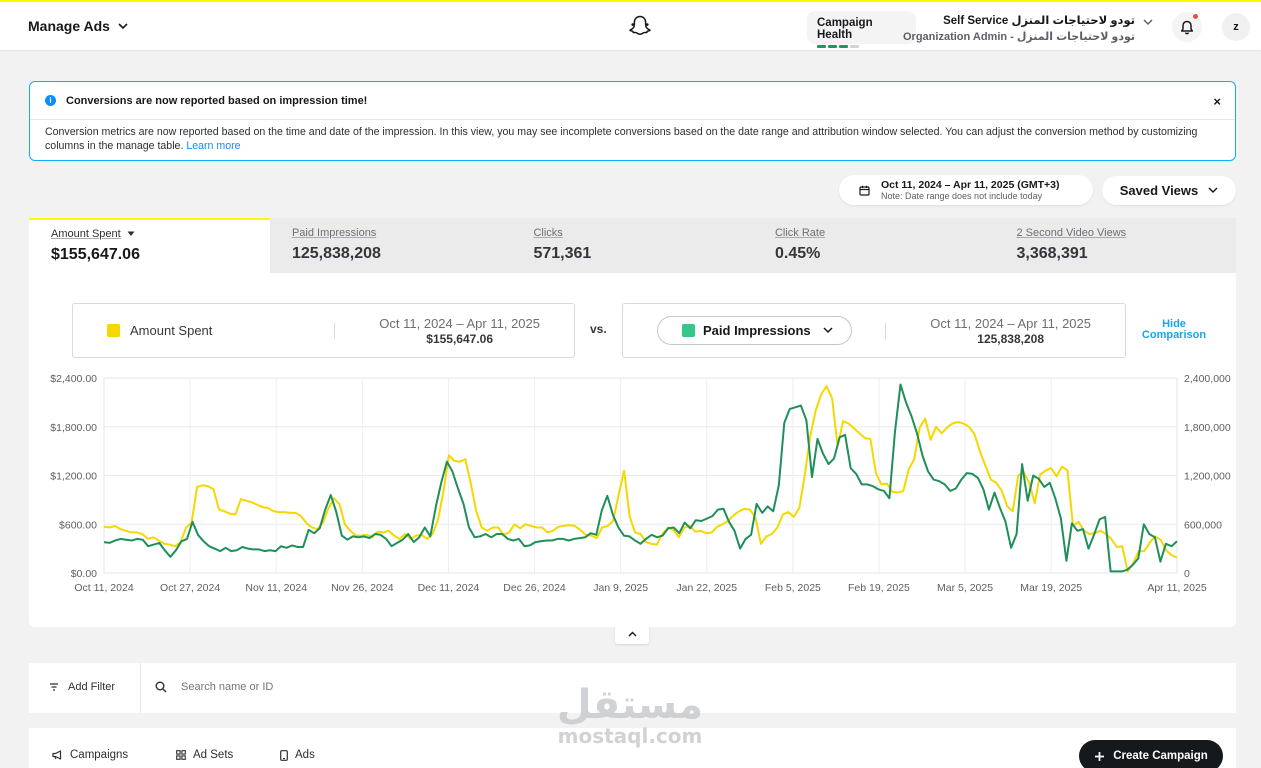  Describe the element at coordinates (1203, 525) in the screenshot. I see `y-right-tick-label: 600,000` at that location.